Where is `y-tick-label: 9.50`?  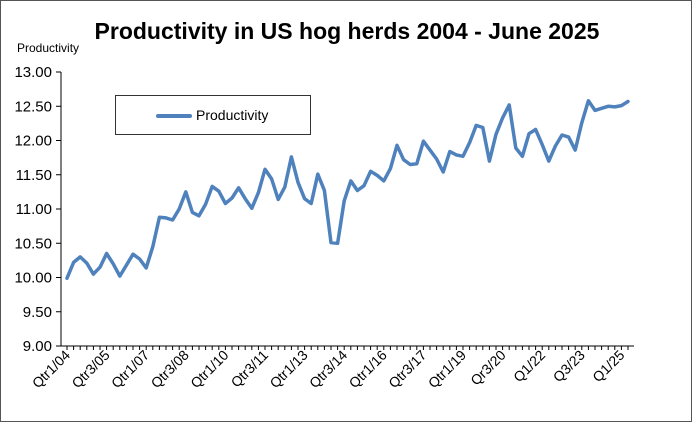 y-tick-label: 9.50 is located at coordinates (37, 312).